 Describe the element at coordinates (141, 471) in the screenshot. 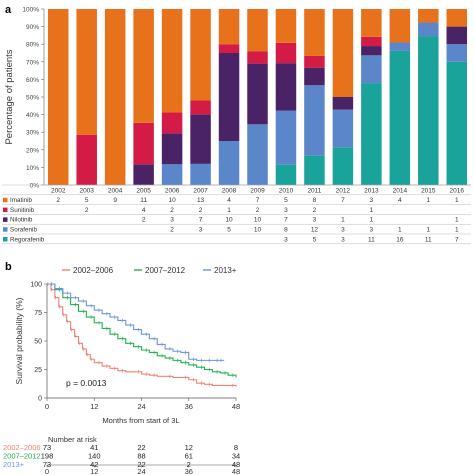

I see `risk-axis-tick-label: 24` at that location.